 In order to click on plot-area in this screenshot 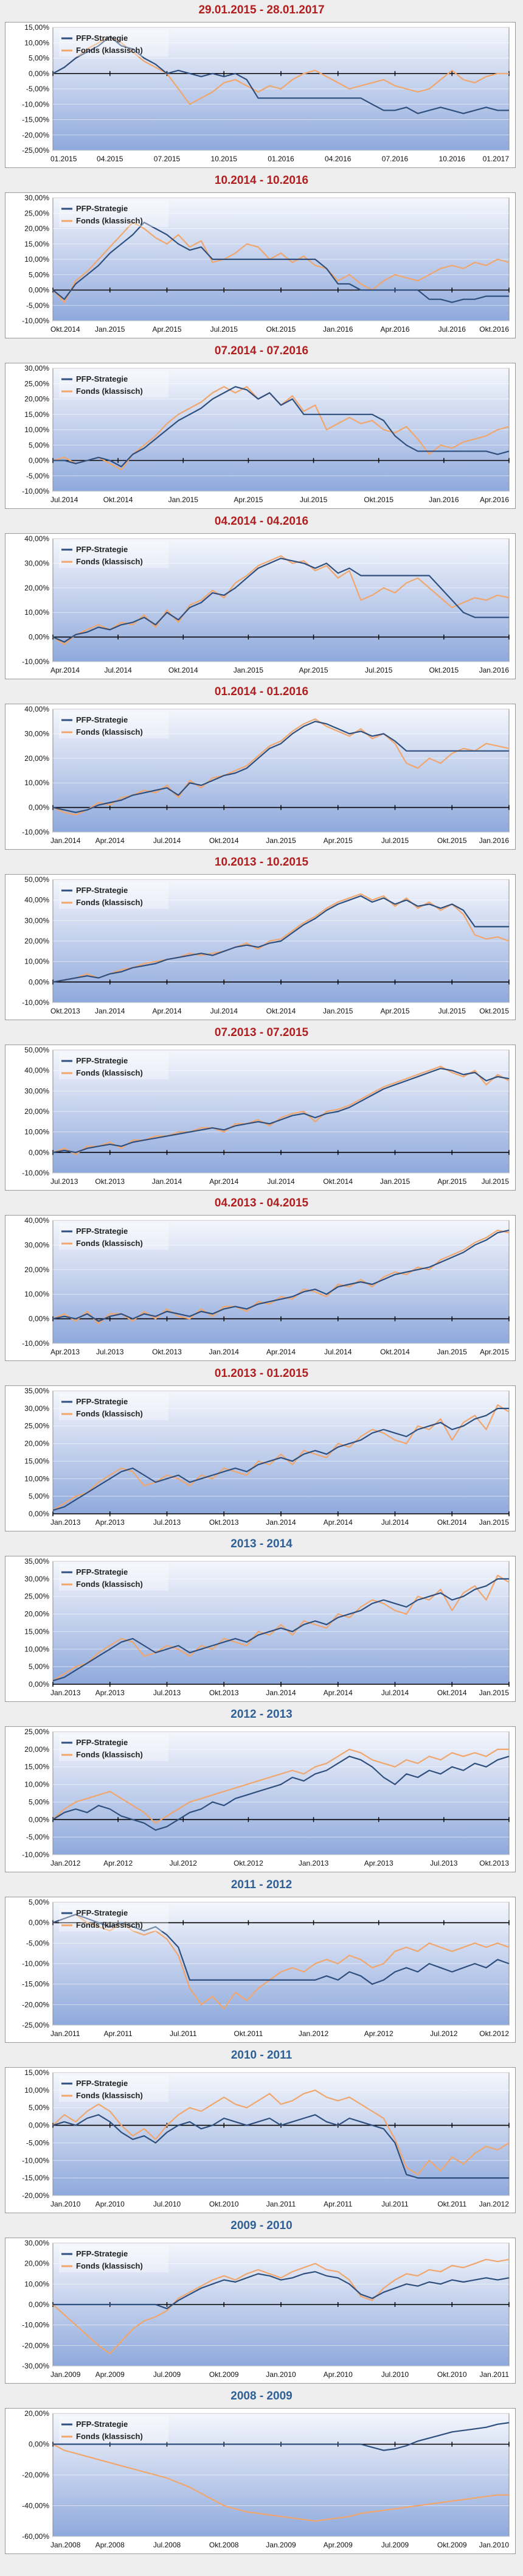, I will do `click(281, 600)`.